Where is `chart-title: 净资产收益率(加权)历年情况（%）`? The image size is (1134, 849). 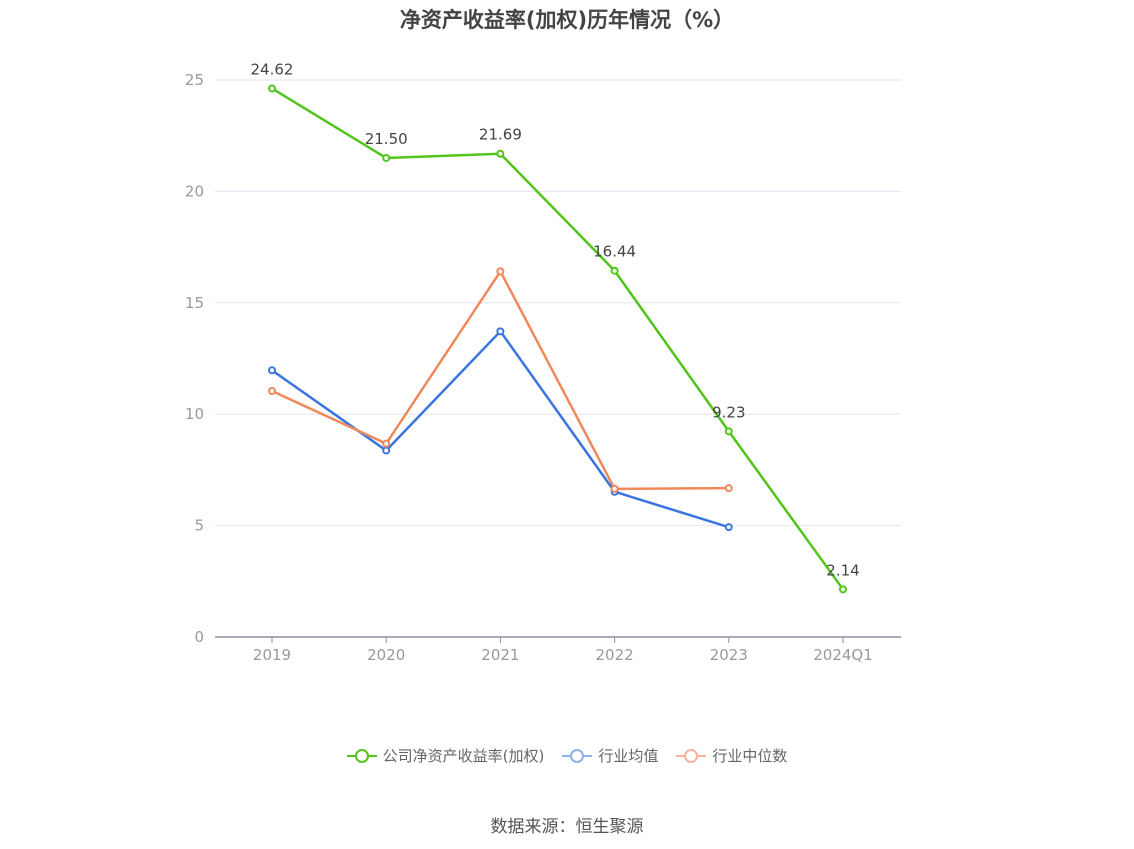 chart-title: 净资产收益率(加权)历年情况（%） is located at coordinates (567, 20).